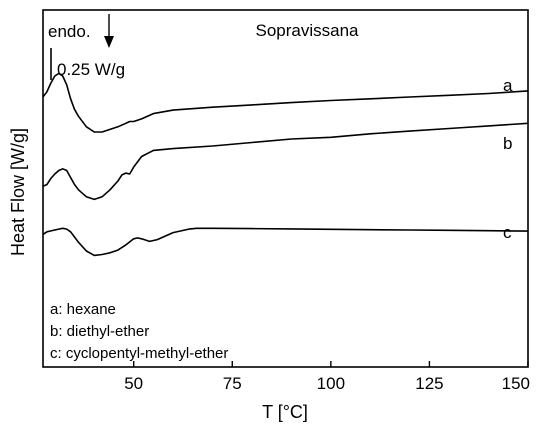  Describe the element at coordinates (99, 331) in the screenshot. I see `legend-item-diethyl-ether: b: diethyl-ether` at that location.